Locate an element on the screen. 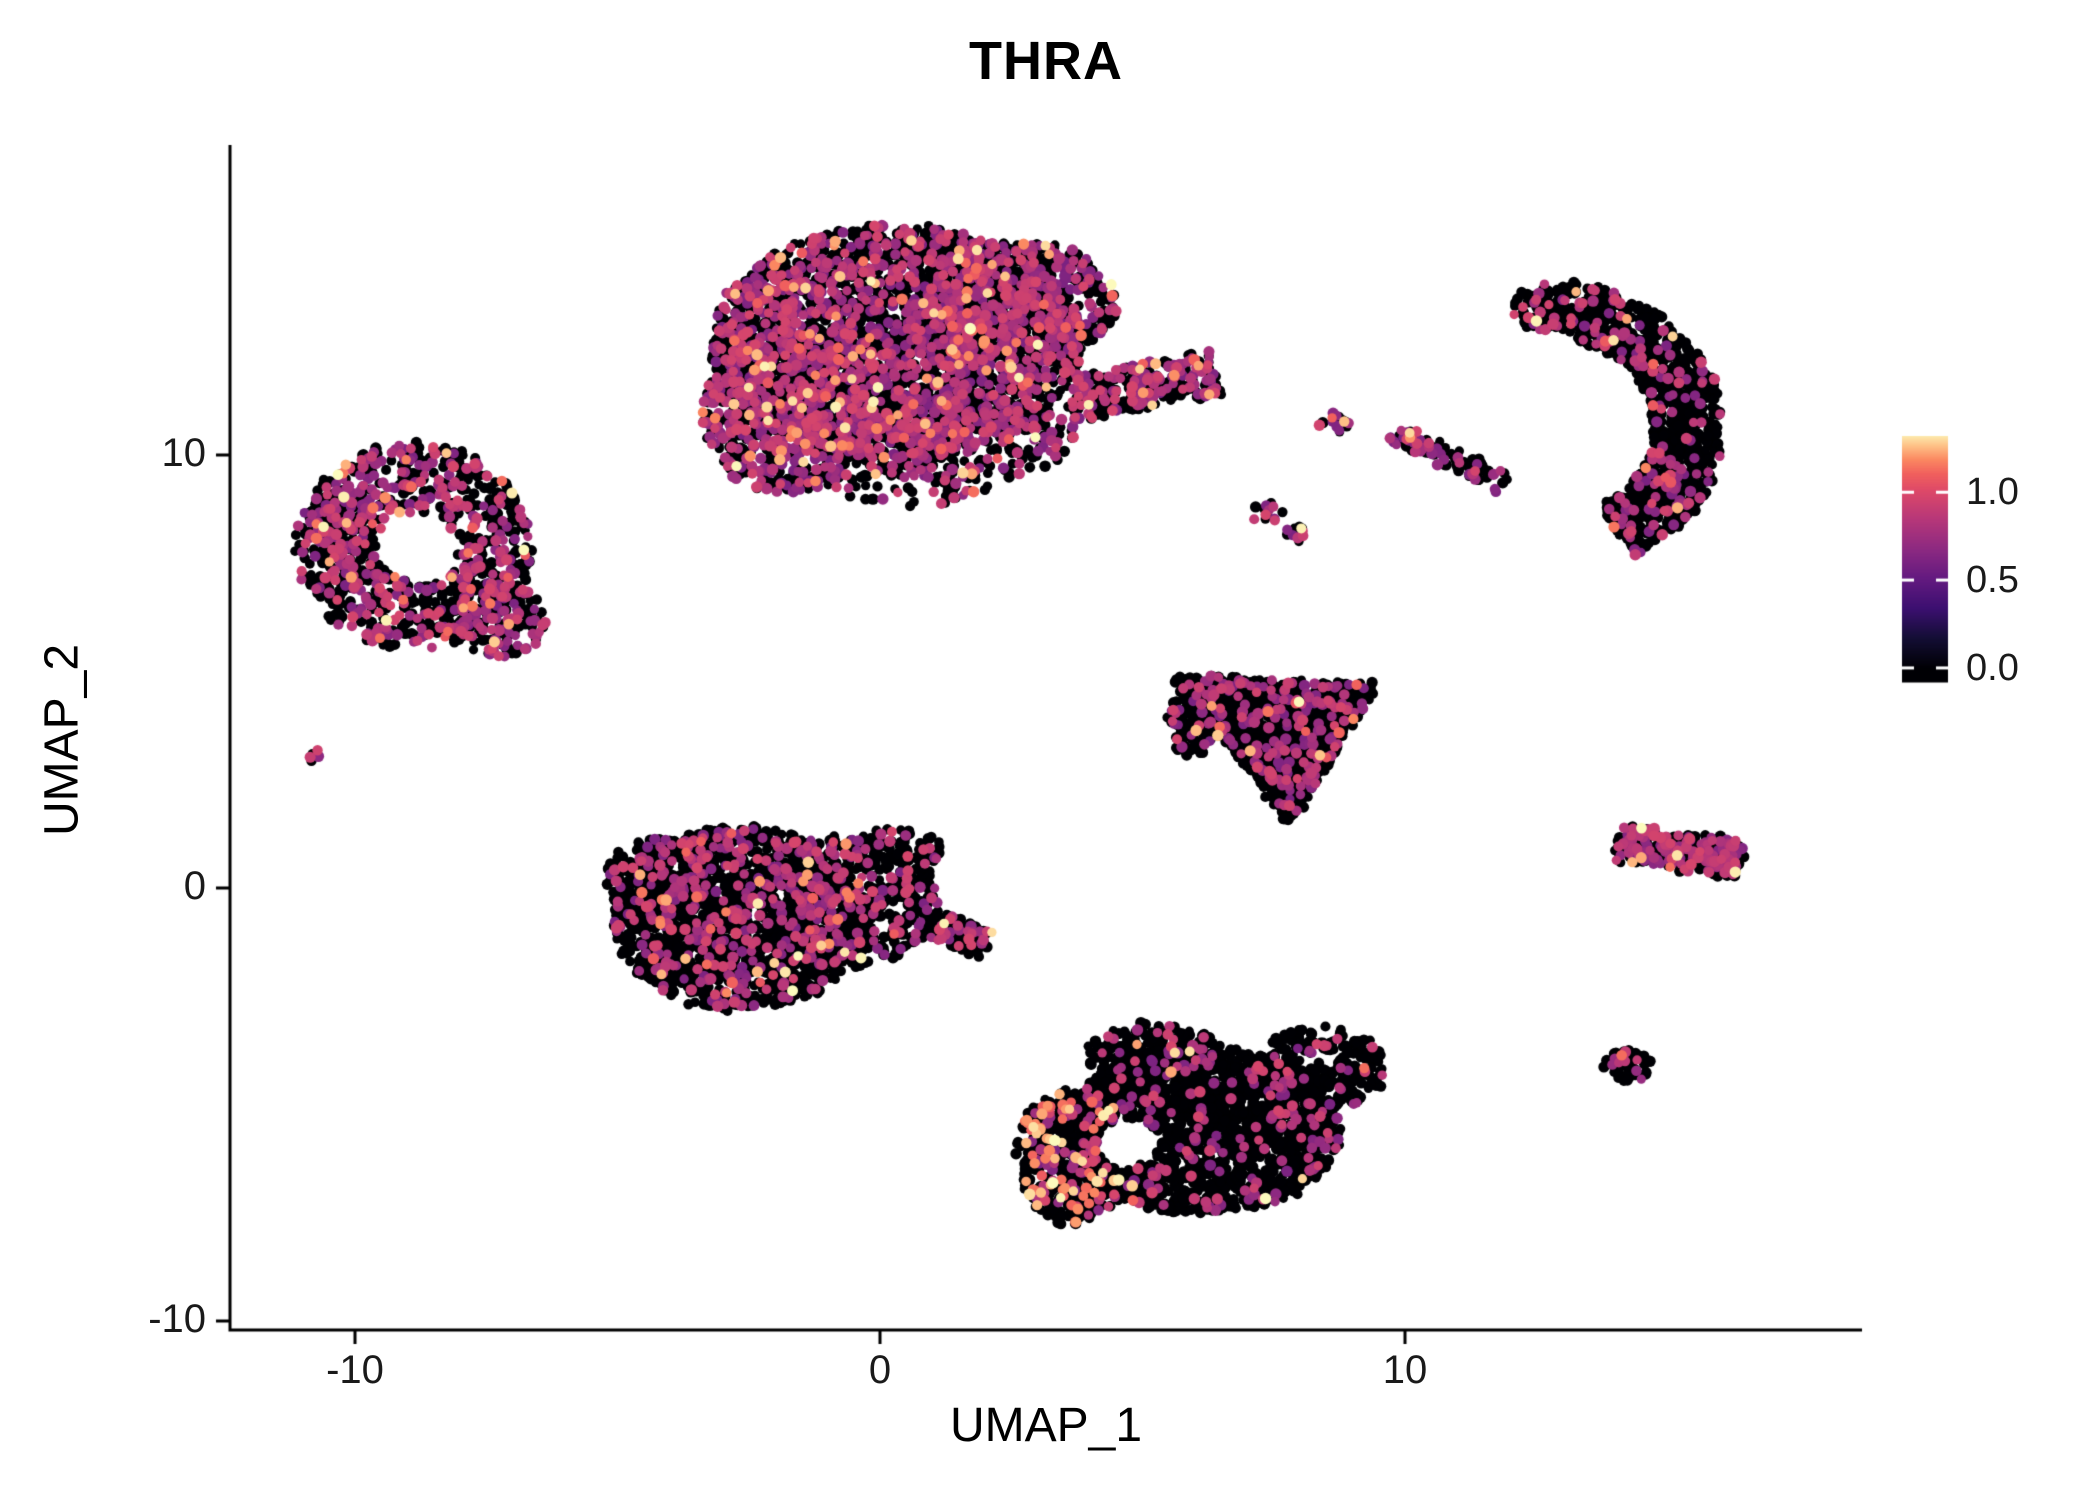 This screenshot has height=1500, width=2100. x-tick-label-1: 0 is located at coordinates (880, 1370).